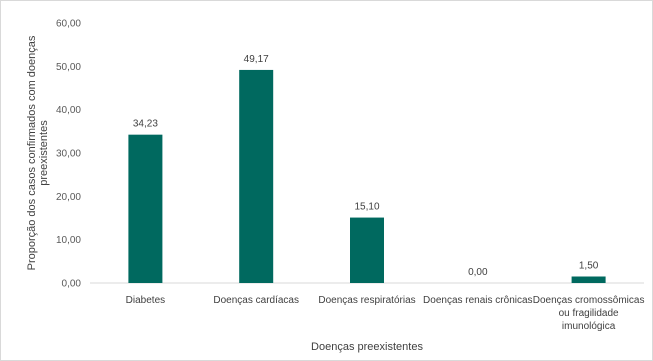  What do you see at coordinates (68, 240) in the screenshot?
I see `y-tick-label: 10,00` at bounding box center [68, 240].